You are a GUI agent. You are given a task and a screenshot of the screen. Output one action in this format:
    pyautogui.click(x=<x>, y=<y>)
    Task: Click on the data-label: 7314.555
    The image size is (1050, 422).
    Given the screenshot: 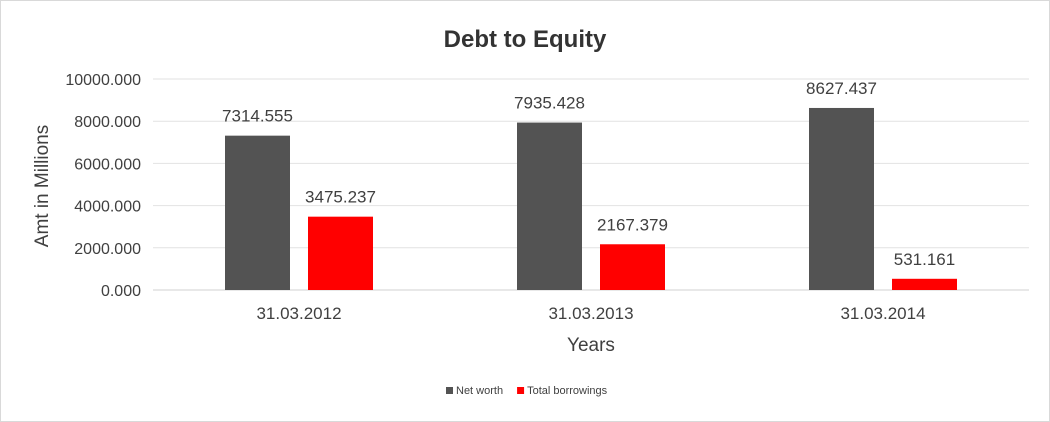 What is the action you would take?
    pyautogui.click(x=257, y=116)
    